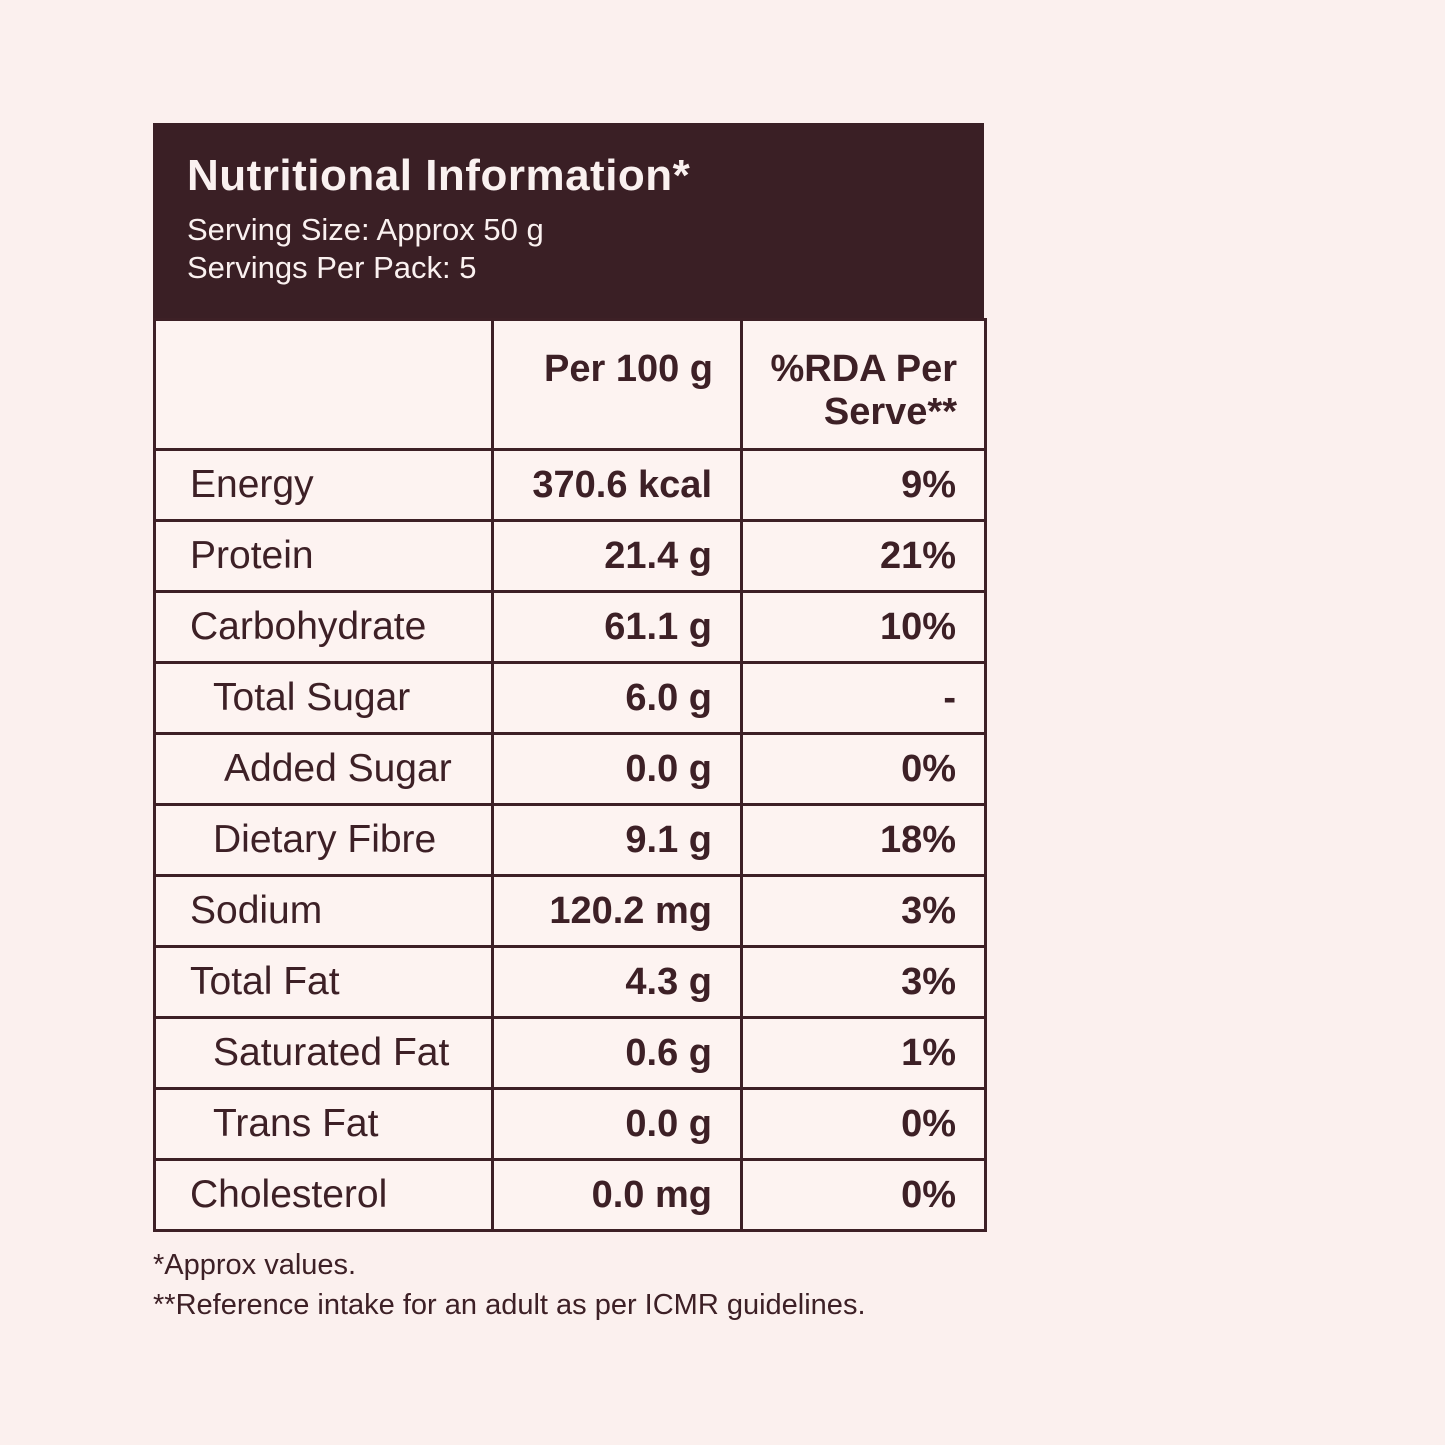 This screenshot has width=1445, height=1445. I want to click on per-100g-value: 120.2 mg, so click(617, 911).